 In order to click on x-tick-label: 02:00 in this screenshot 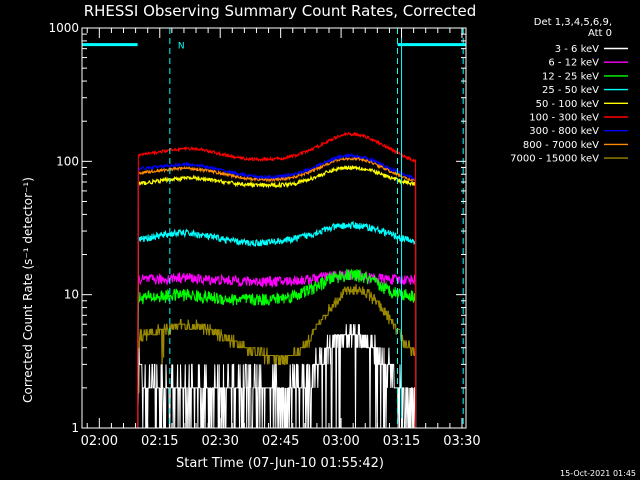, I will do `click(99, 441)`.